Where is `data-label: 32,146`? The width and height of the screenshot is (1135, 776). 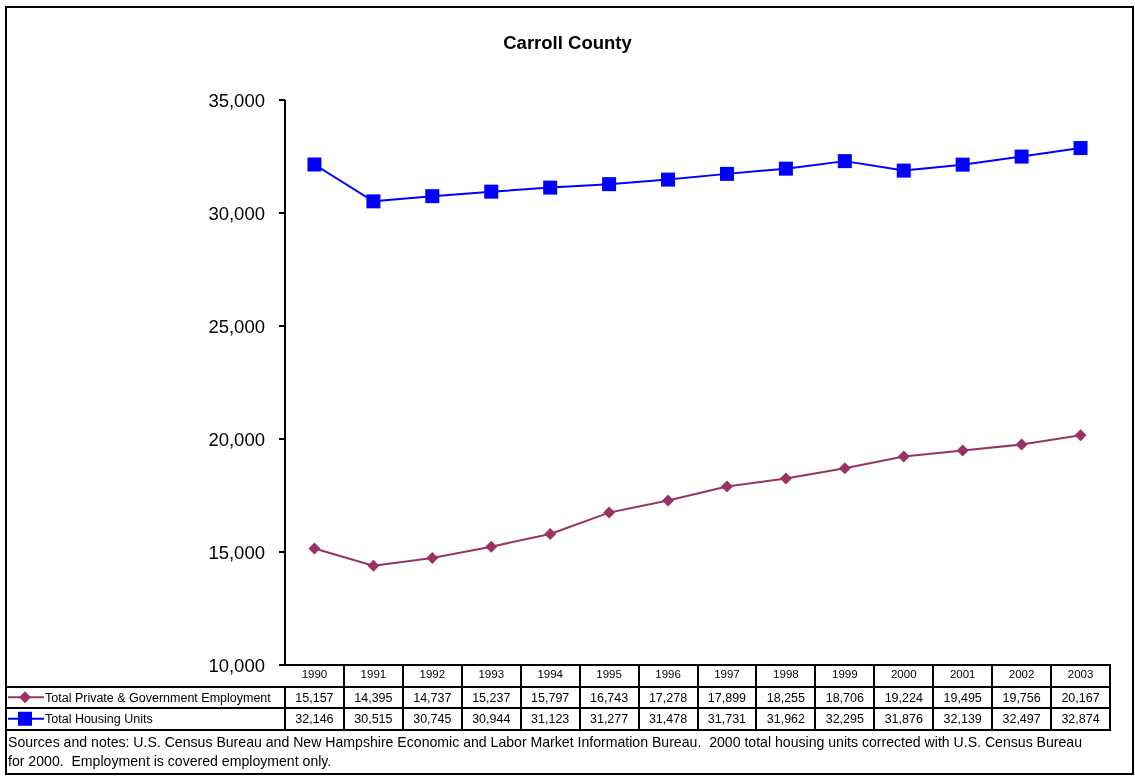 data-label: 32,146 is located at coordinates (314, 719).